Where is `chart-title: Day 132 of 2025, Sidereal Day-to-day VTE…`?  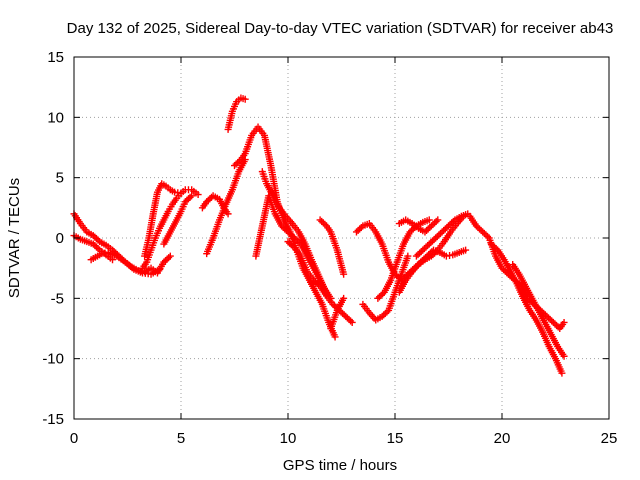
chart-title: Day 132 of 2025, Sidereal Day-to-day VTE… is located at coordinates (340, 28).